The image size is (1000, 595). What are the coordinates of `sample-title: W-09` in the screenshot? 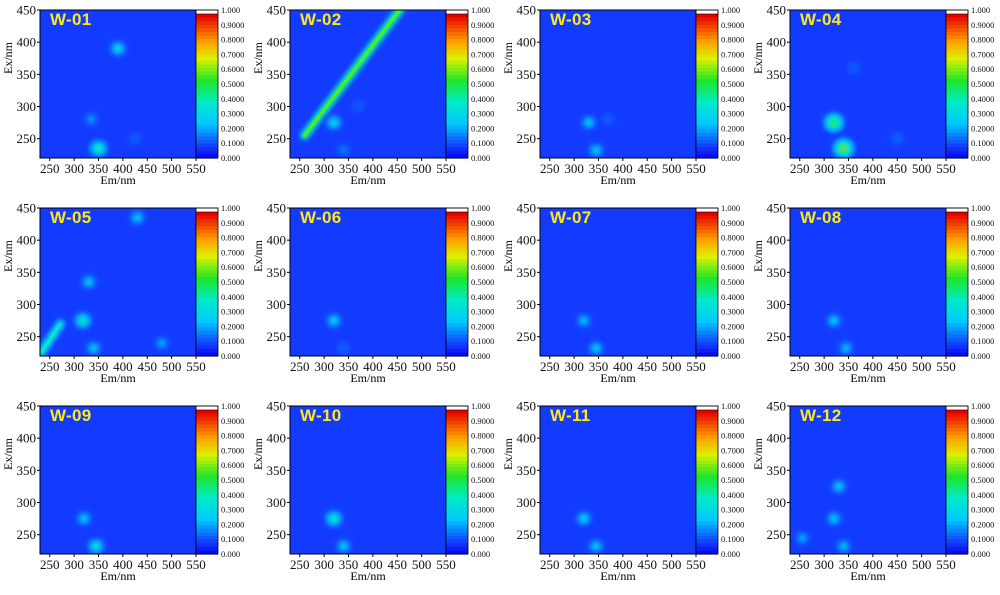 It's located at (71, 415).